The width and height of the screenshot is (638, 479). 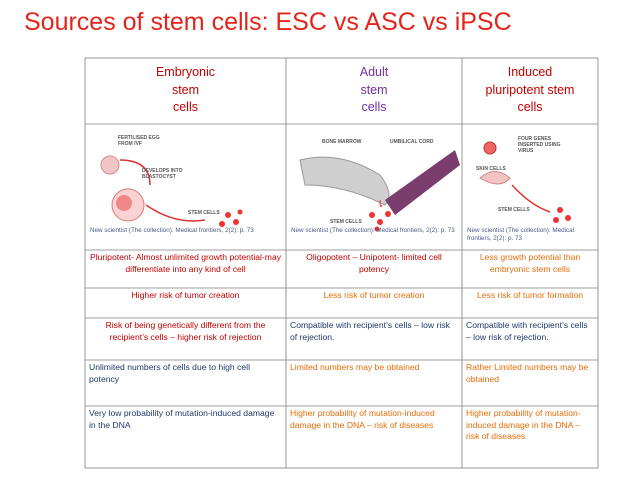 I want to click on table-cell: Higher risk of tumor creation, so click(x=185, y=295).